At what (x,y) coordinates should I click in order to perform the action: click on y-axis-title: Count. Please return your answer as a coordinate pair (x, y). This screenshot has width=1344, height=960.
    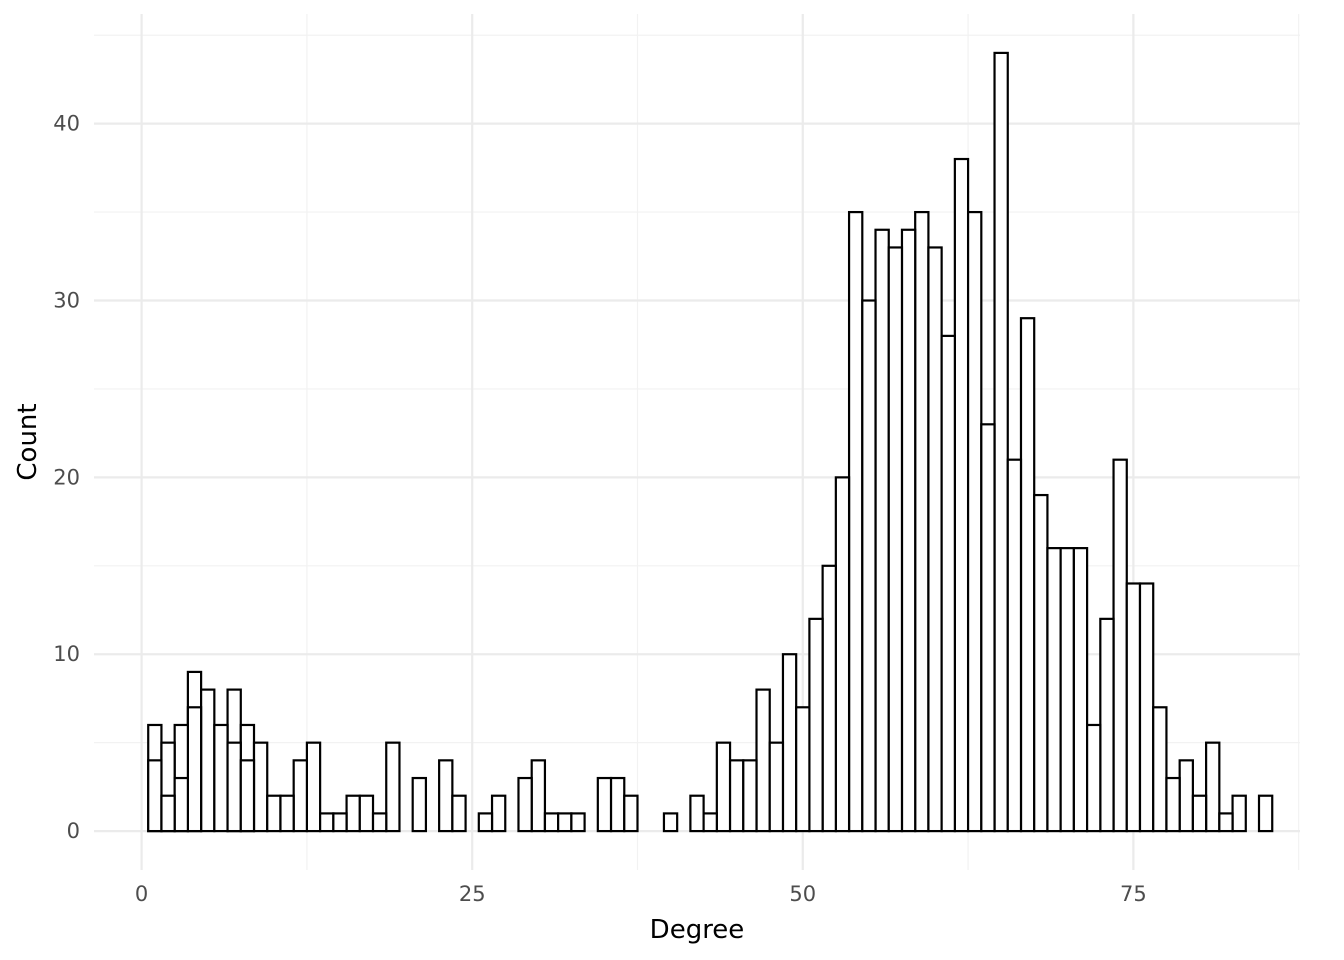
    Looking at the image, I should click on (28, 441).